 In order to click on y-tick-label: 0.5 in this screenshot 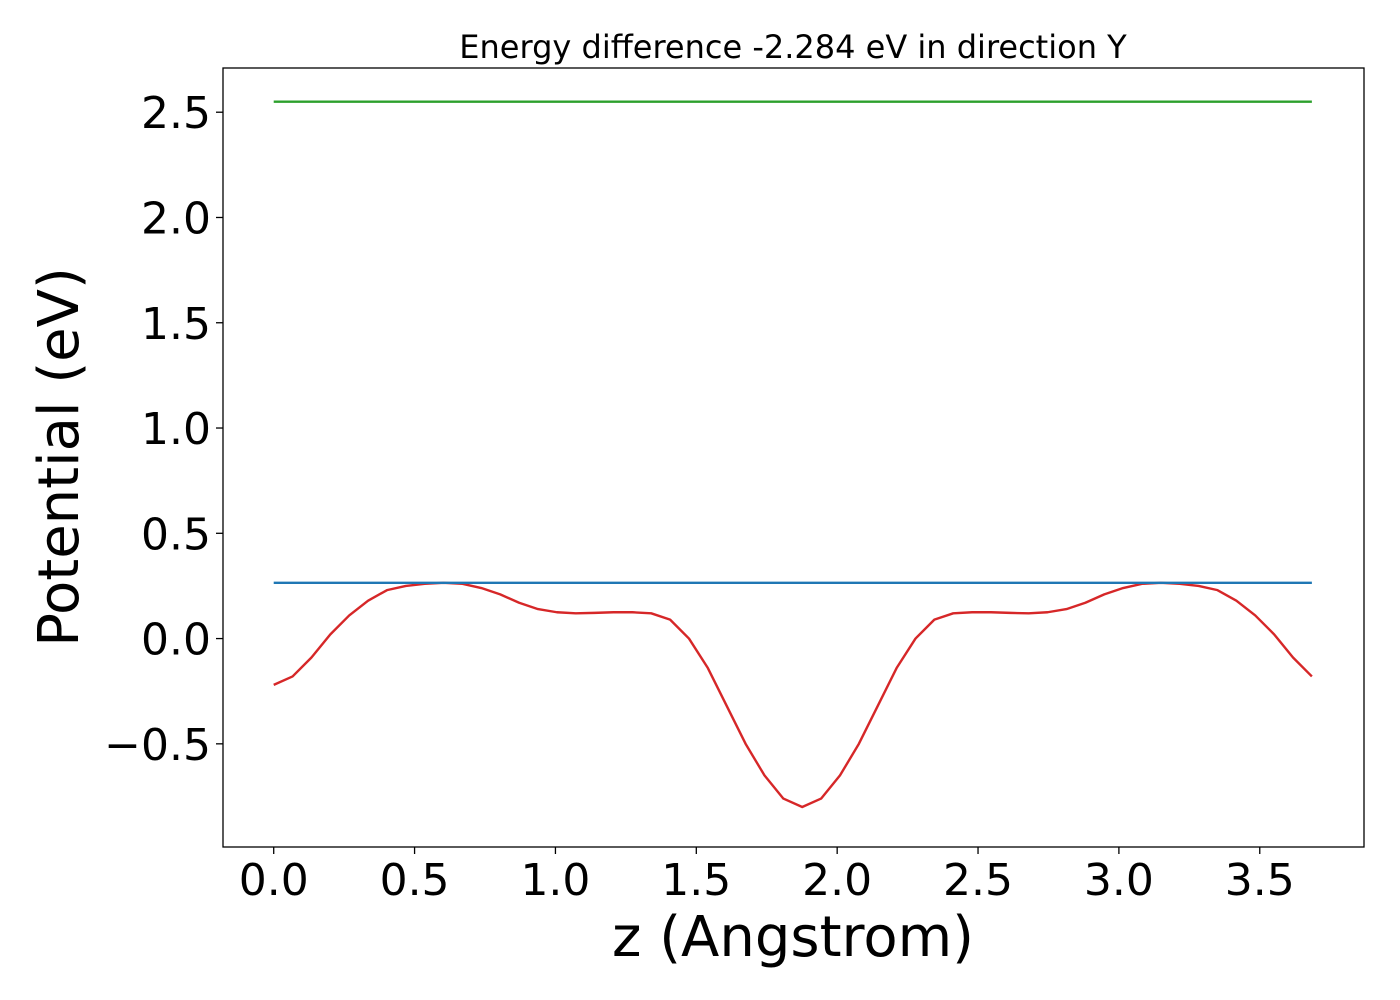, I will do `click(176, 534)`.